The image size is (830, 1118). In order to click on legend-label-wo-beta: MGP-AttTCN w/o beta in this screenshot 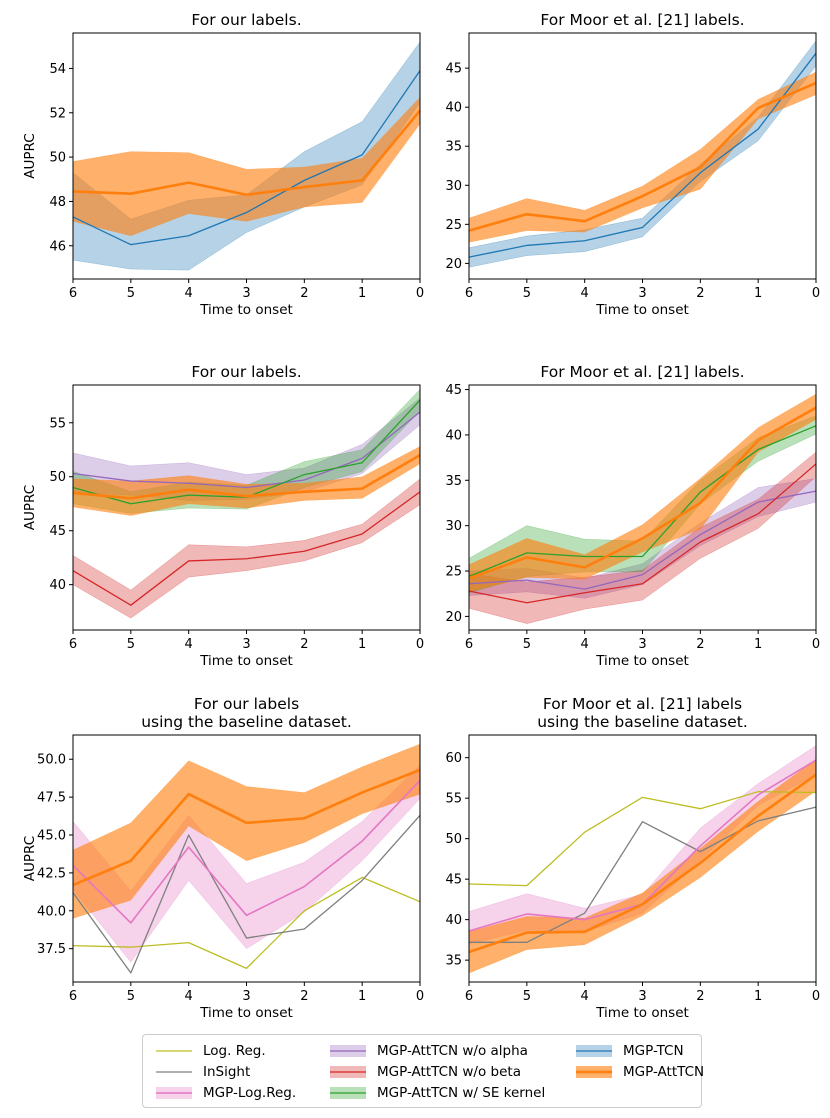, I will do `click(449, 1072)`.